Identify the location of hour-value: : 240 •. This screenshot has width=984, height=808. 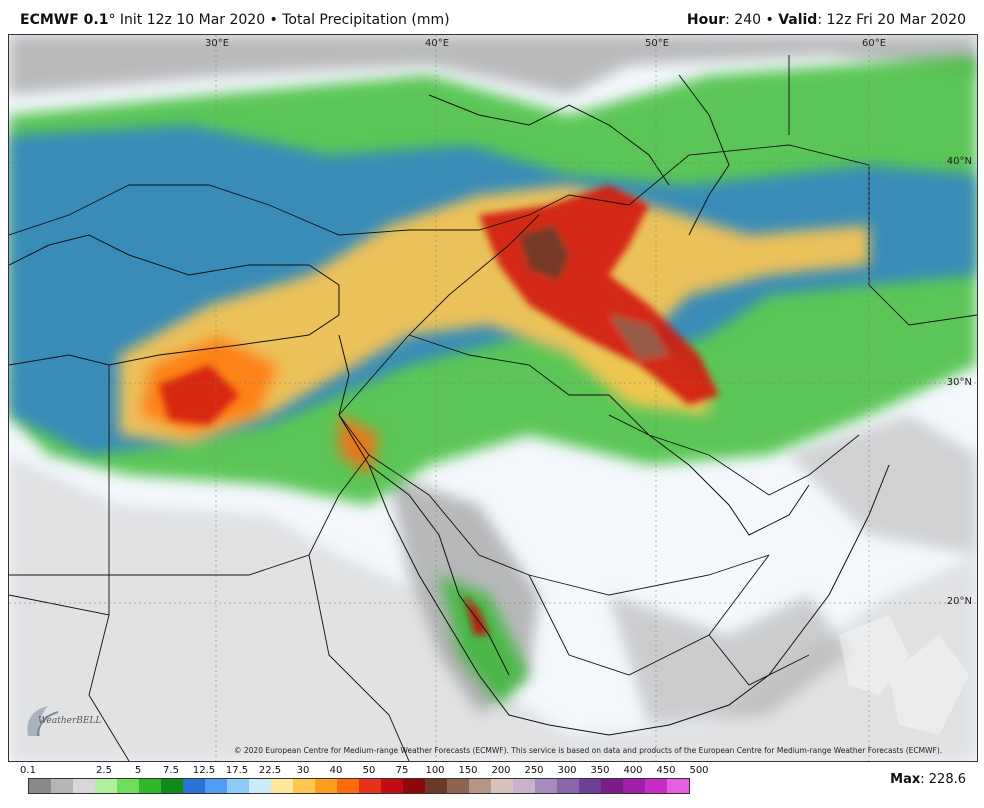
(752, 20).